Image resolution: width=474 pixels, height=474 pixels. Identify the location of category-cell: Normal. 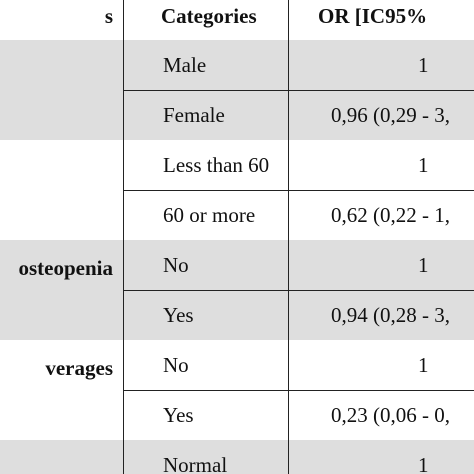
(195, 463).